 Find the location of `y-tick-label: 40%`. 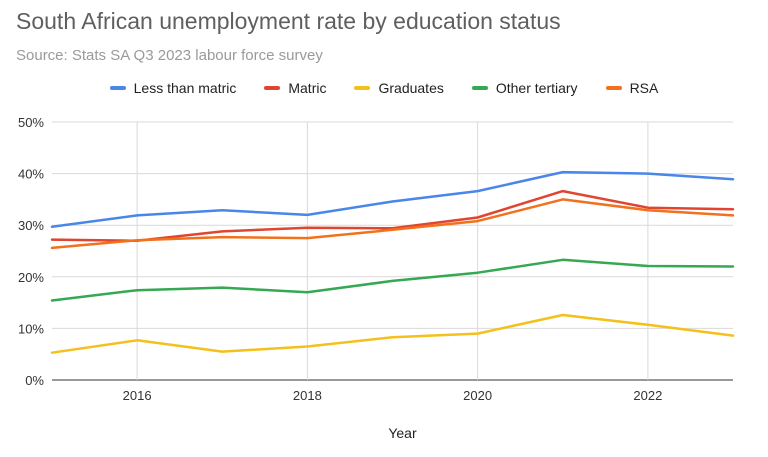

y-tick-label: 40% is located at coordinates (31, 174).